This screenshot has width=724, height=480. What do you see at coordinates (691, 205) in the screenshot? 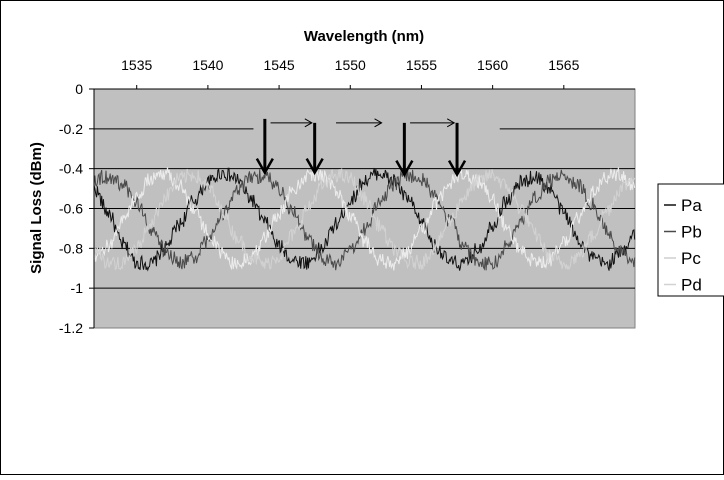
I see `legend-label-pa: Pa` at bounding box center [691, 205].